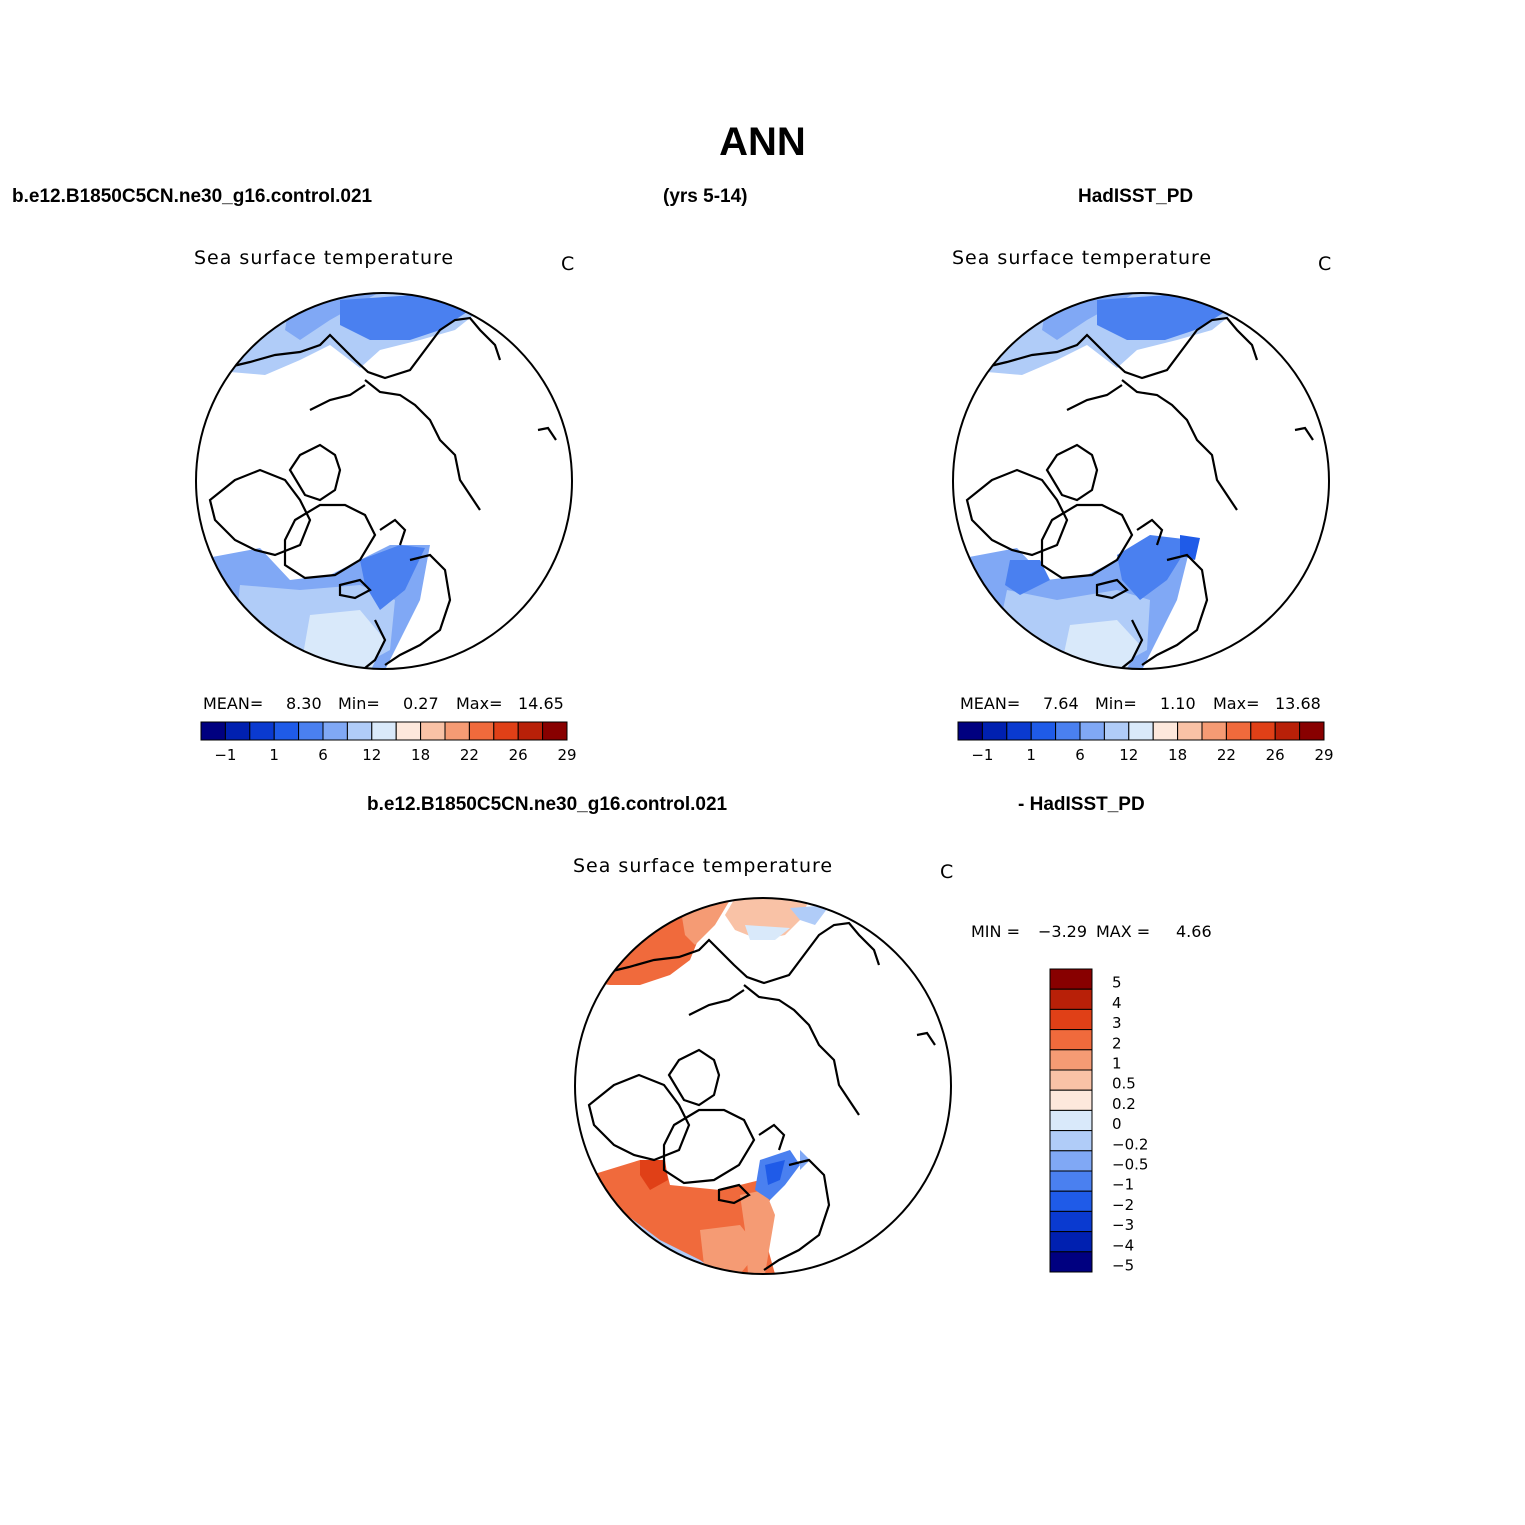 Image resolution: width=1525 pixels, height=1525 pixels. What do you see at coordinates (947, 872) in the screenshot?
I see `diff-units-label: C` at bounding box center [947, 872].